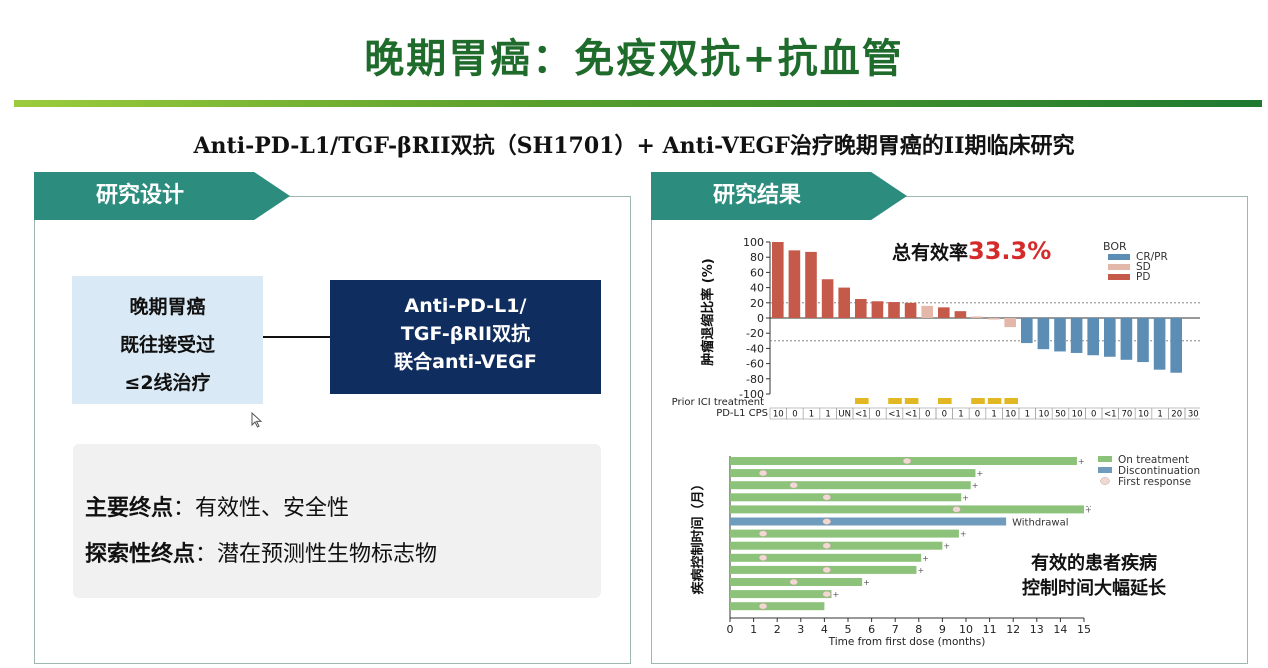 Image resolution: width=1268 pixels, height=668 pixels. I want to click on waterfall-y-tick-label: 0, so click(760, 318).